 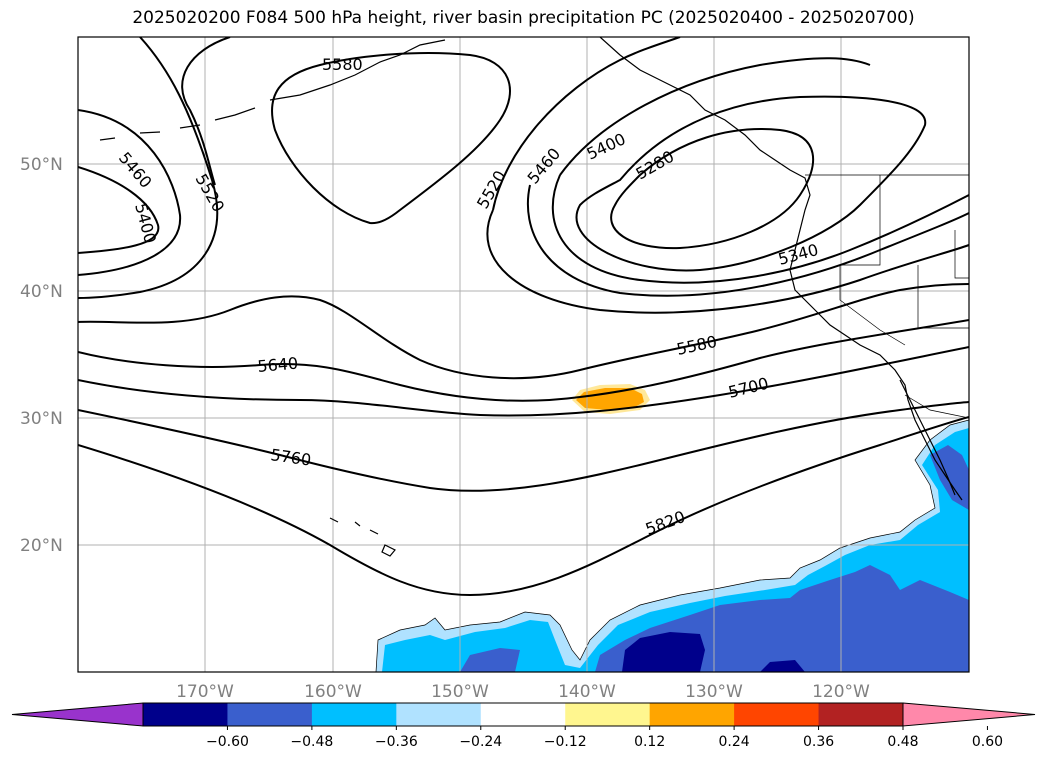 What do you see at coordinates (927, 437) in the screenshot?
I see `baja-coast` at bounding box center [927, 437].